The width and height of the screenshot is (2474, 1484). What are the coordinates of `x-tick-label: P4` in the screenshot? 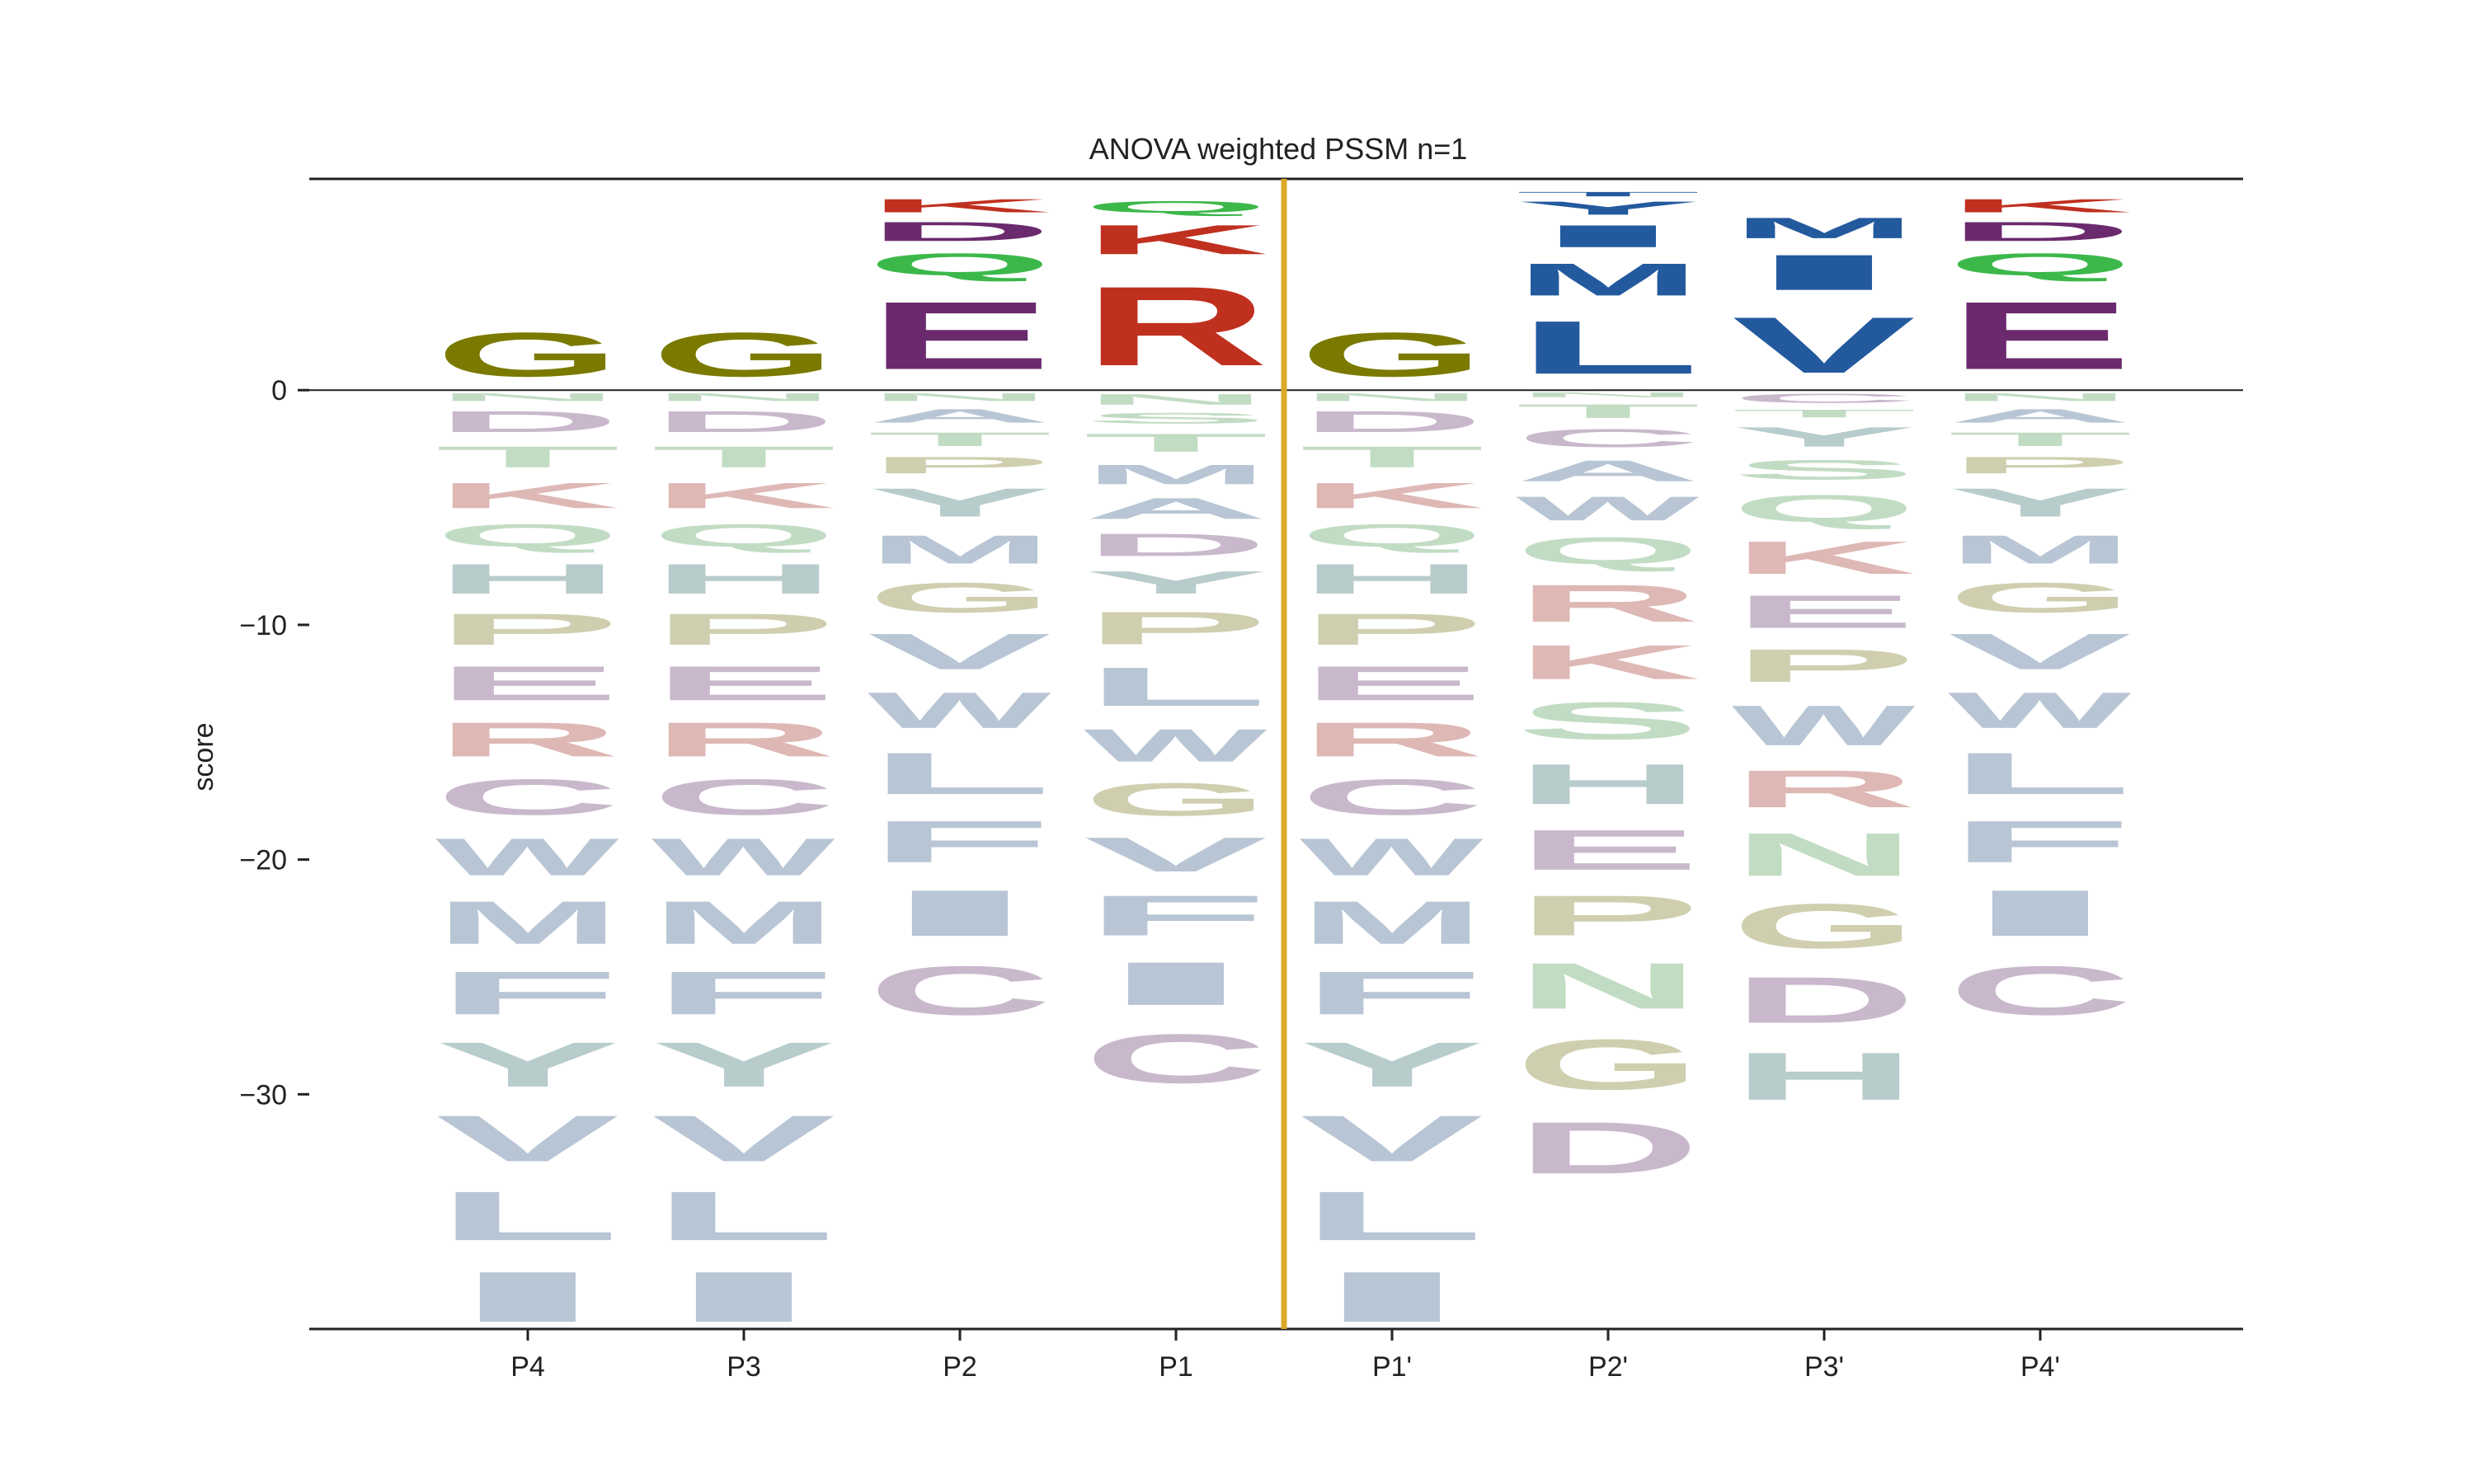 It's located at (527, 1367).